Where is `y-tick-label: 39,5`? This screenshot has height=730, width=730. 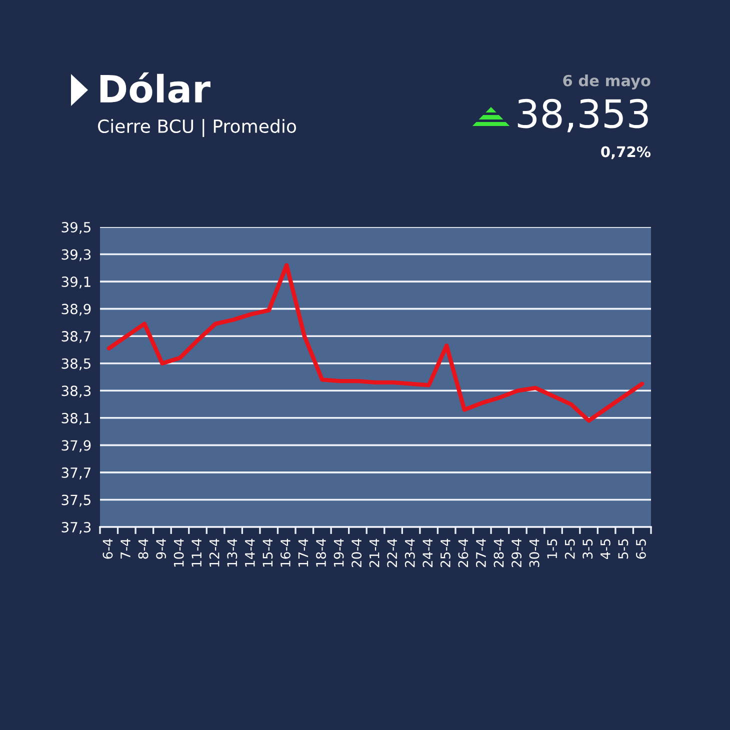 y-tick-label: 39,5 is located at coordinates (76, 228).